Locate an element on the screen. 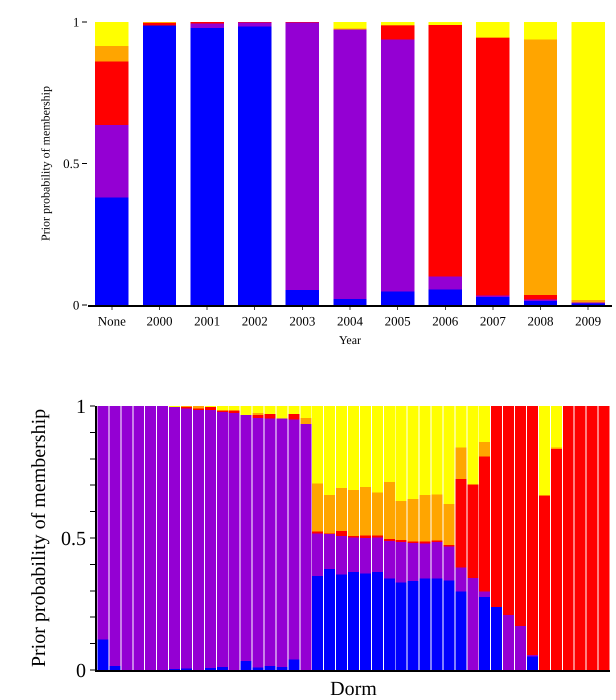 This screenshot has height=700, width=616. x-tick-label: 2000 is located at coordinates (159, 321).